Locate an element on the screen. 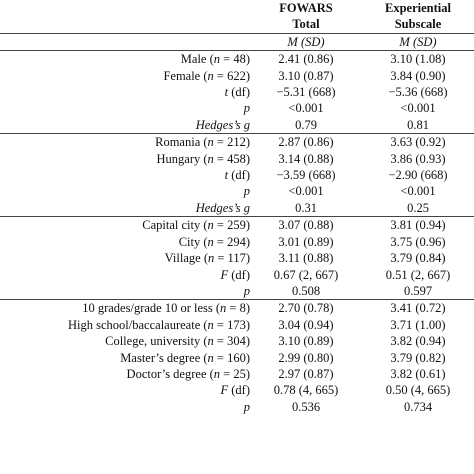 The image size is (474, 474). table-row: F (df) 0.78 (4, 665) 0.50 (4, 665) is located at coordinates (237, 390).